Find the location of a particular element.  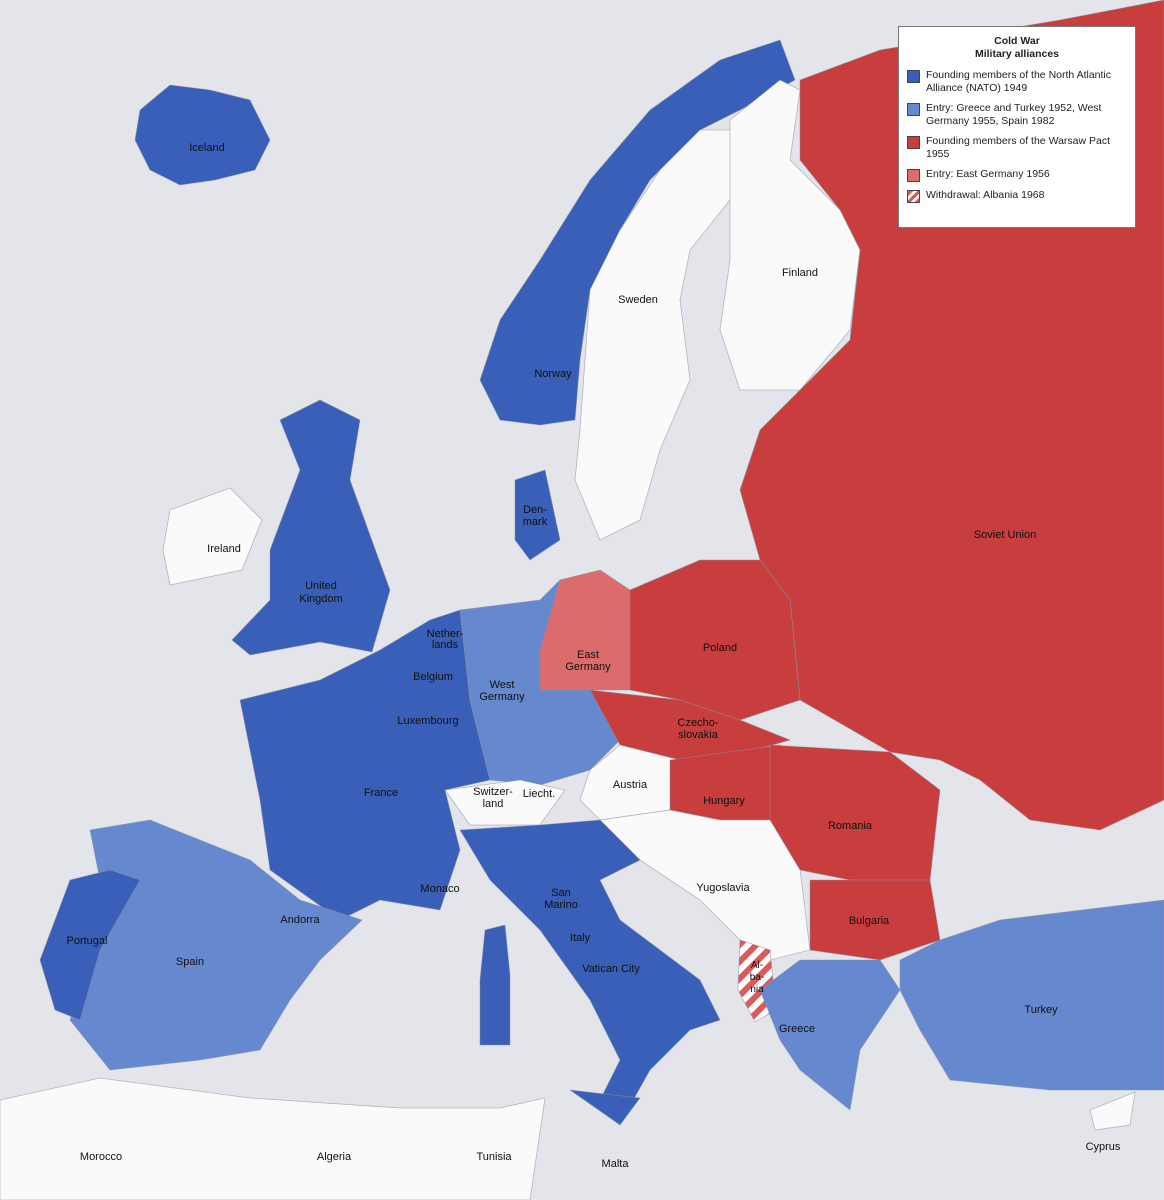

label-norway: Norway is located at coordinates (553, 374).